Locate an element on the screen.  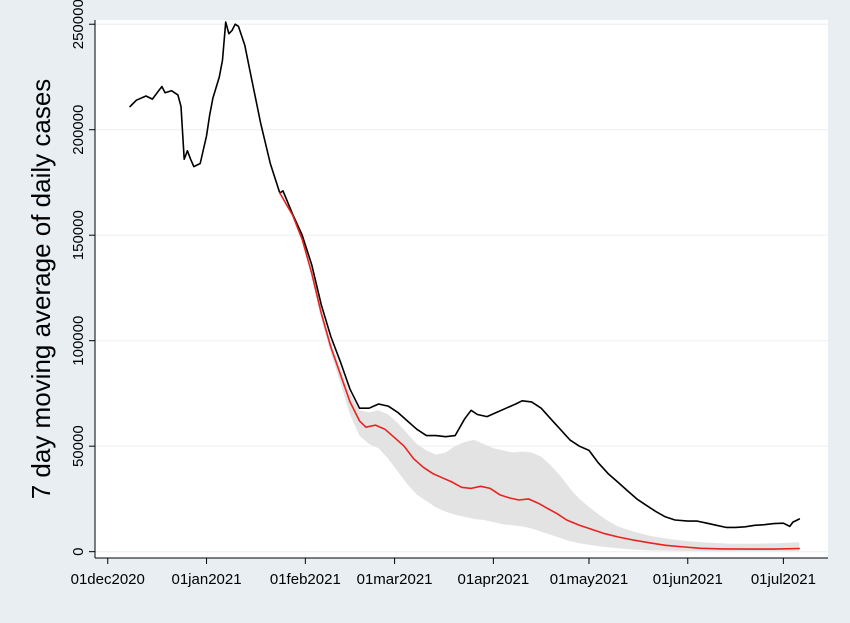
x-tick-label-7: 01jul2021 is located at coordinates (783, 579).